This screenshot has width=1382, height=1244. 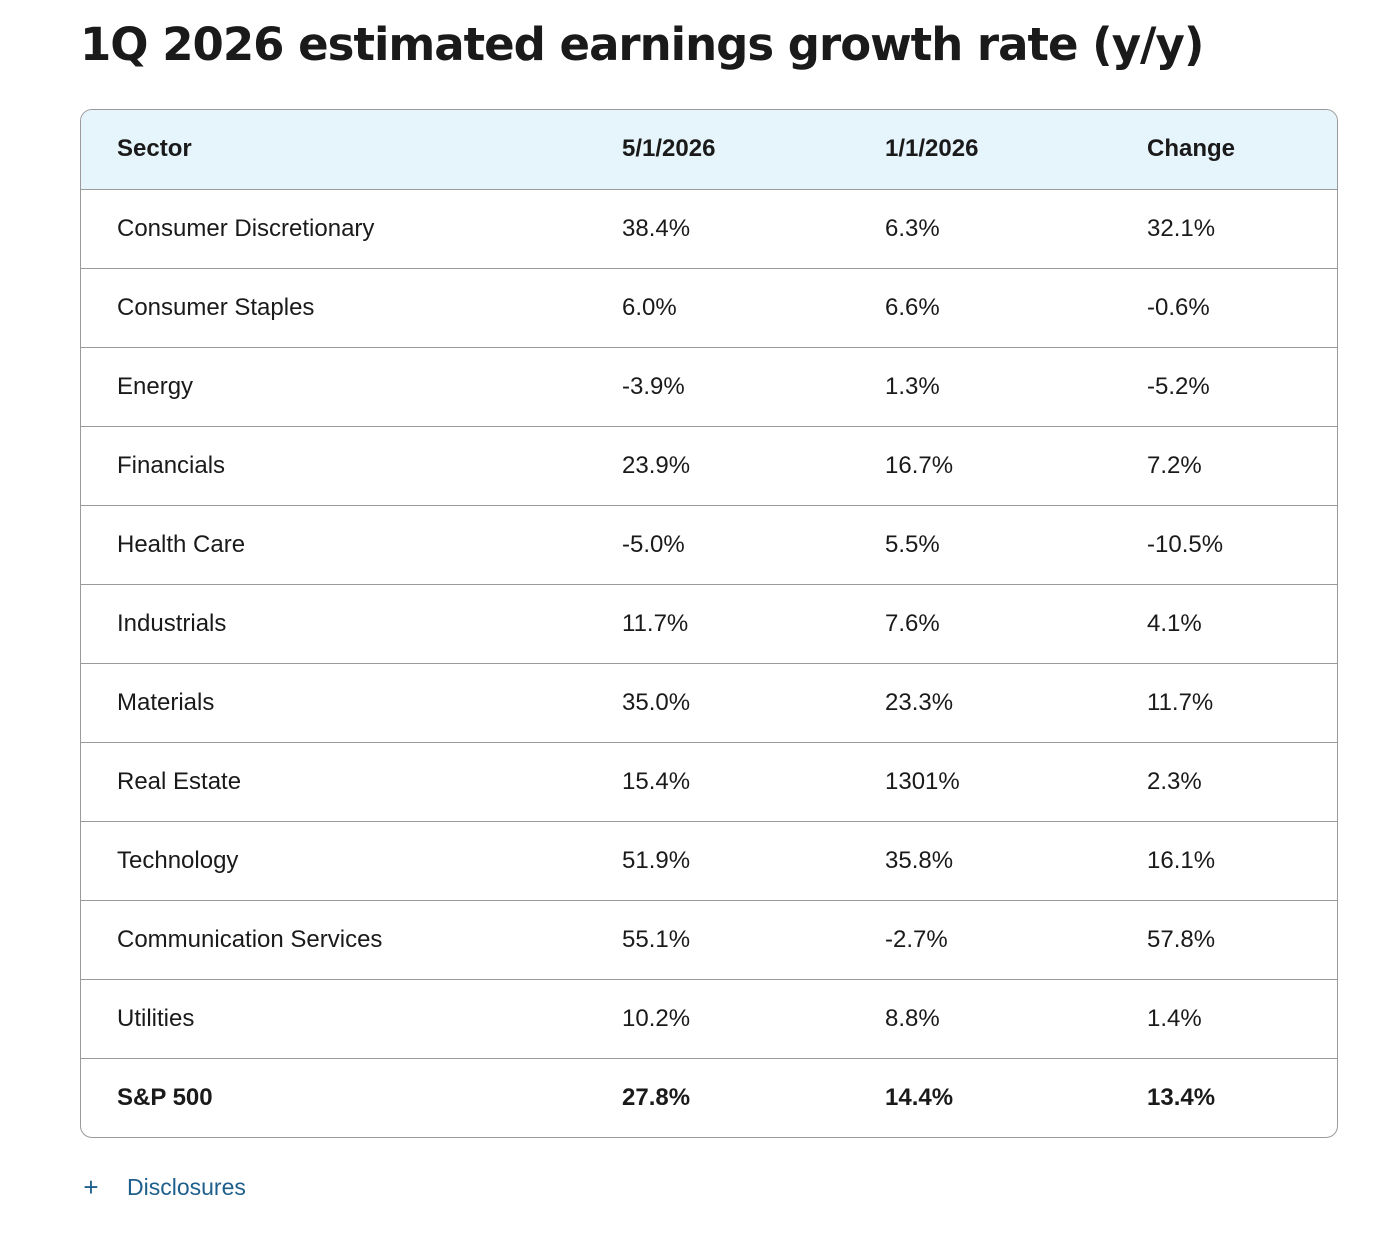 I want to click on sector-cell: Consumer Staples, so click(x=333, y=308).